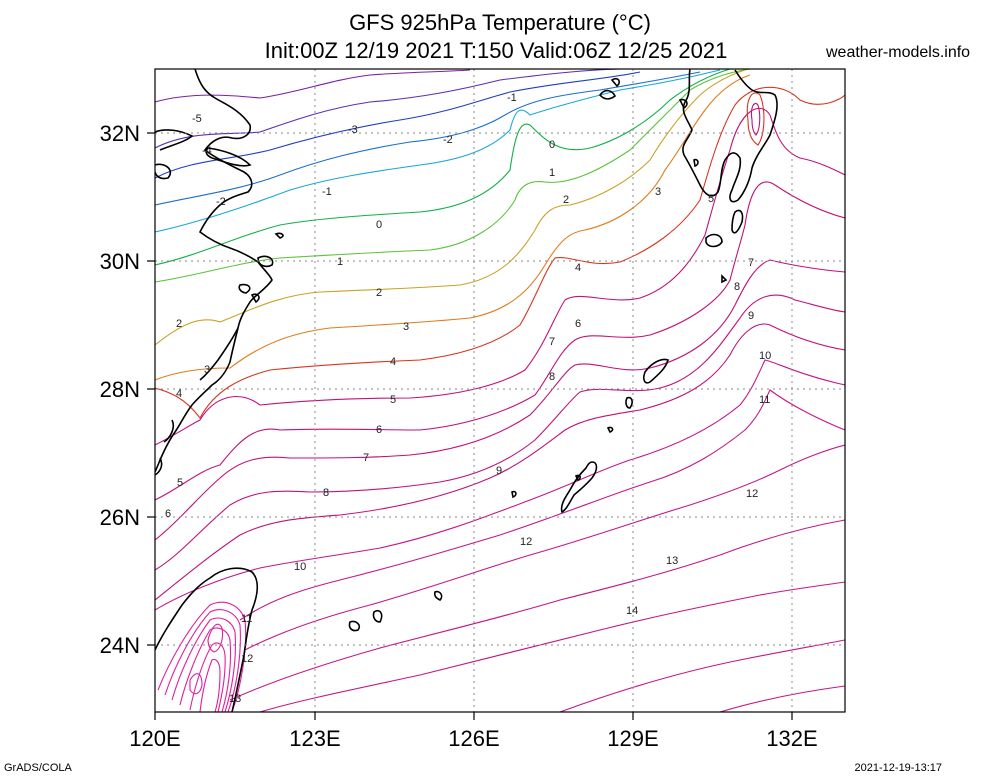  Describe the element at coordinates (120, 645) in the screenshot. I see `lat-label: 24N` at that location.